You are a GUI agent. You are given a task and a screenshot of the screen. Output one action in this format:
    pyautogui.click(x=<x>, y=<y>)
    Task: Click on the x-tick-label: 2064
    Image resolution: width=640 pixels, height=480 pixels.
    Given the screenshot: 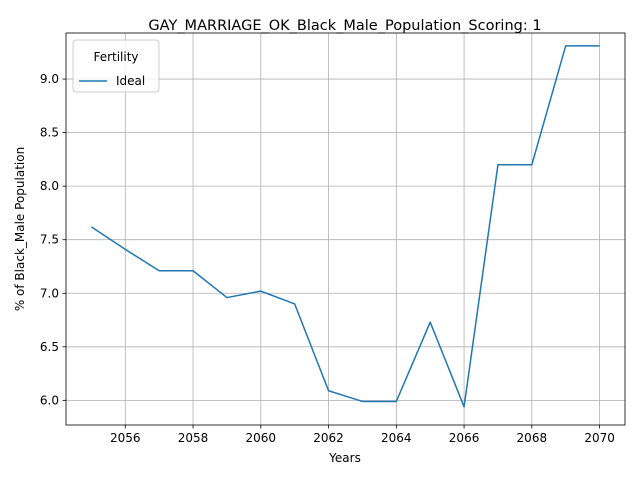 What is the action you would take?
    pyautogui.click(x=396, y=438)
    